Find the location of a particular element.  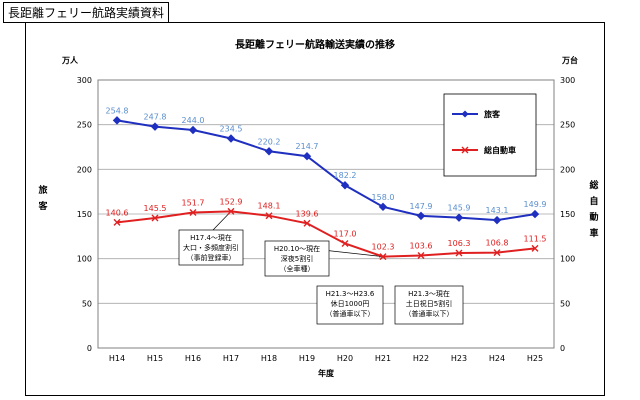

x-tick-label: H18 is located at coordinates (269, 358).